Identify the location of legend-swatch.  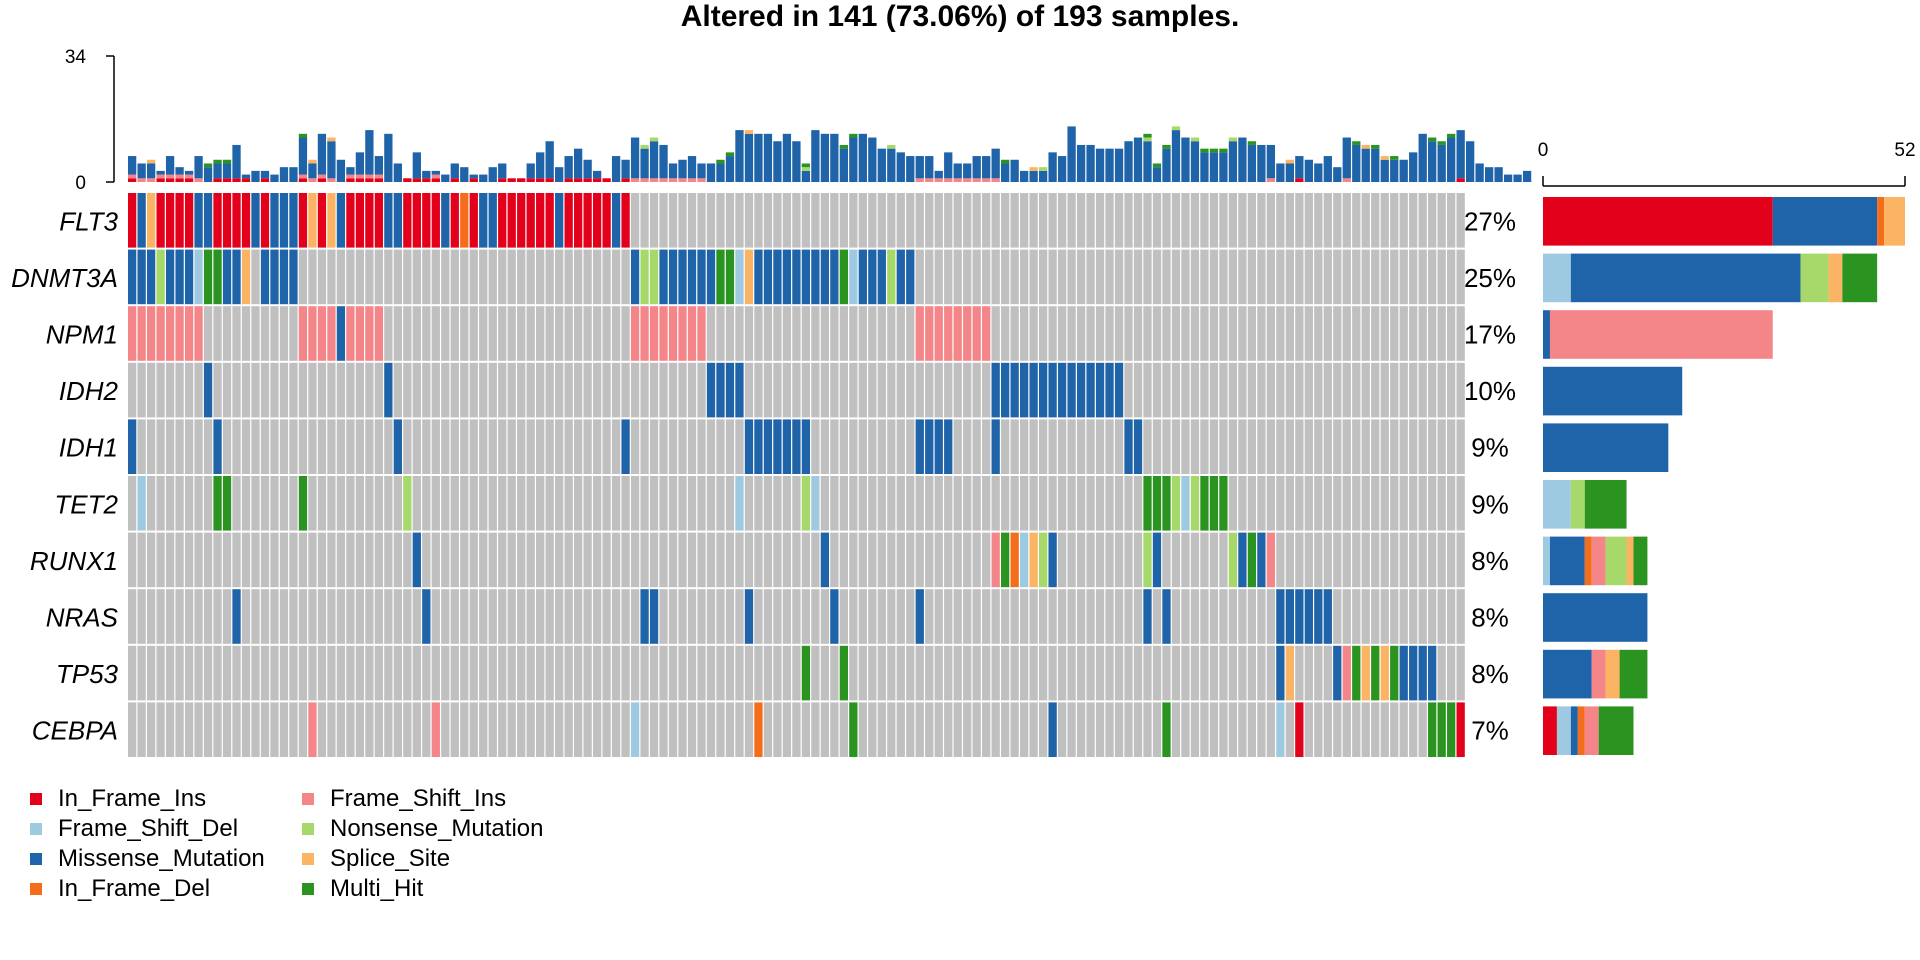
(36, 889).